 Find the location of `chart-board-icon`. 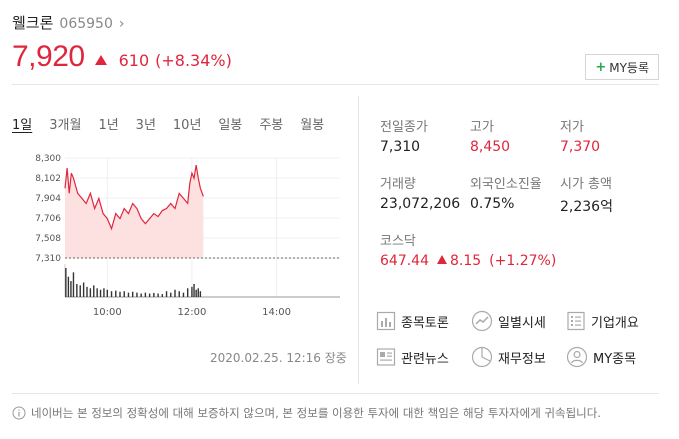

chart-board-icon is located at coordinates (386, 321).